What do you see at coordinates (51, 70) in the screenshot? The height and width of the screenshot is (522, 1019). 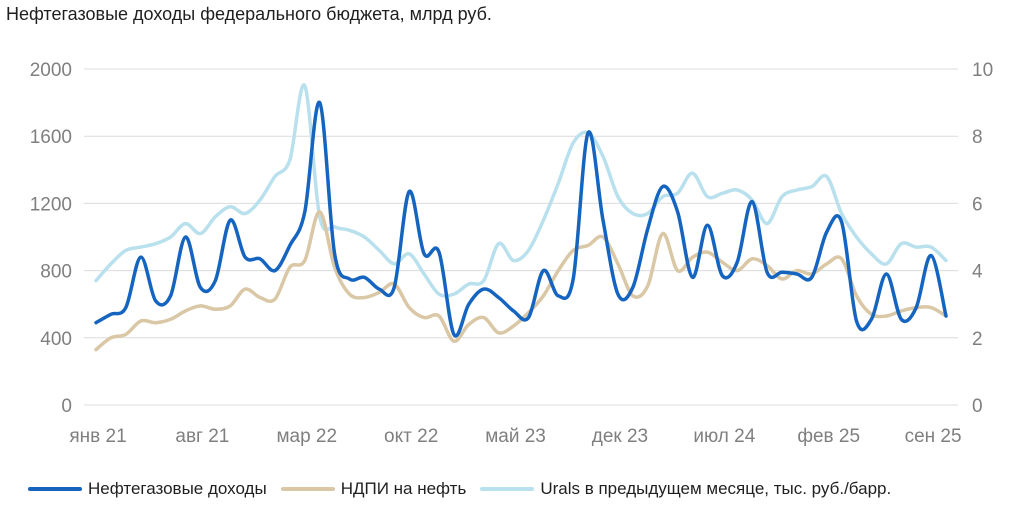 I see `y-left-tick-label: 2000` at bounding box center [51, 70].